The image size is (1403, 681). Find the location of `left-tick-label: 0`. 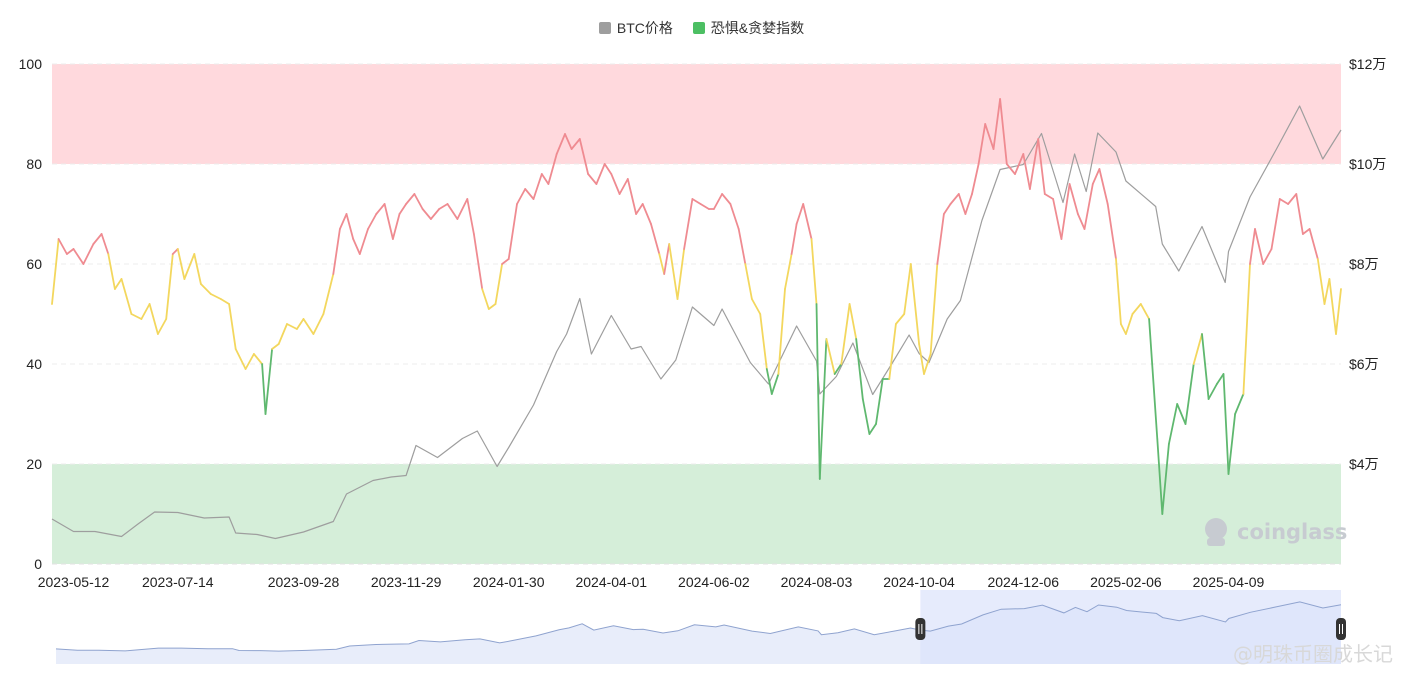

left-tick-label: 0 is located at coordinates (38, 564).